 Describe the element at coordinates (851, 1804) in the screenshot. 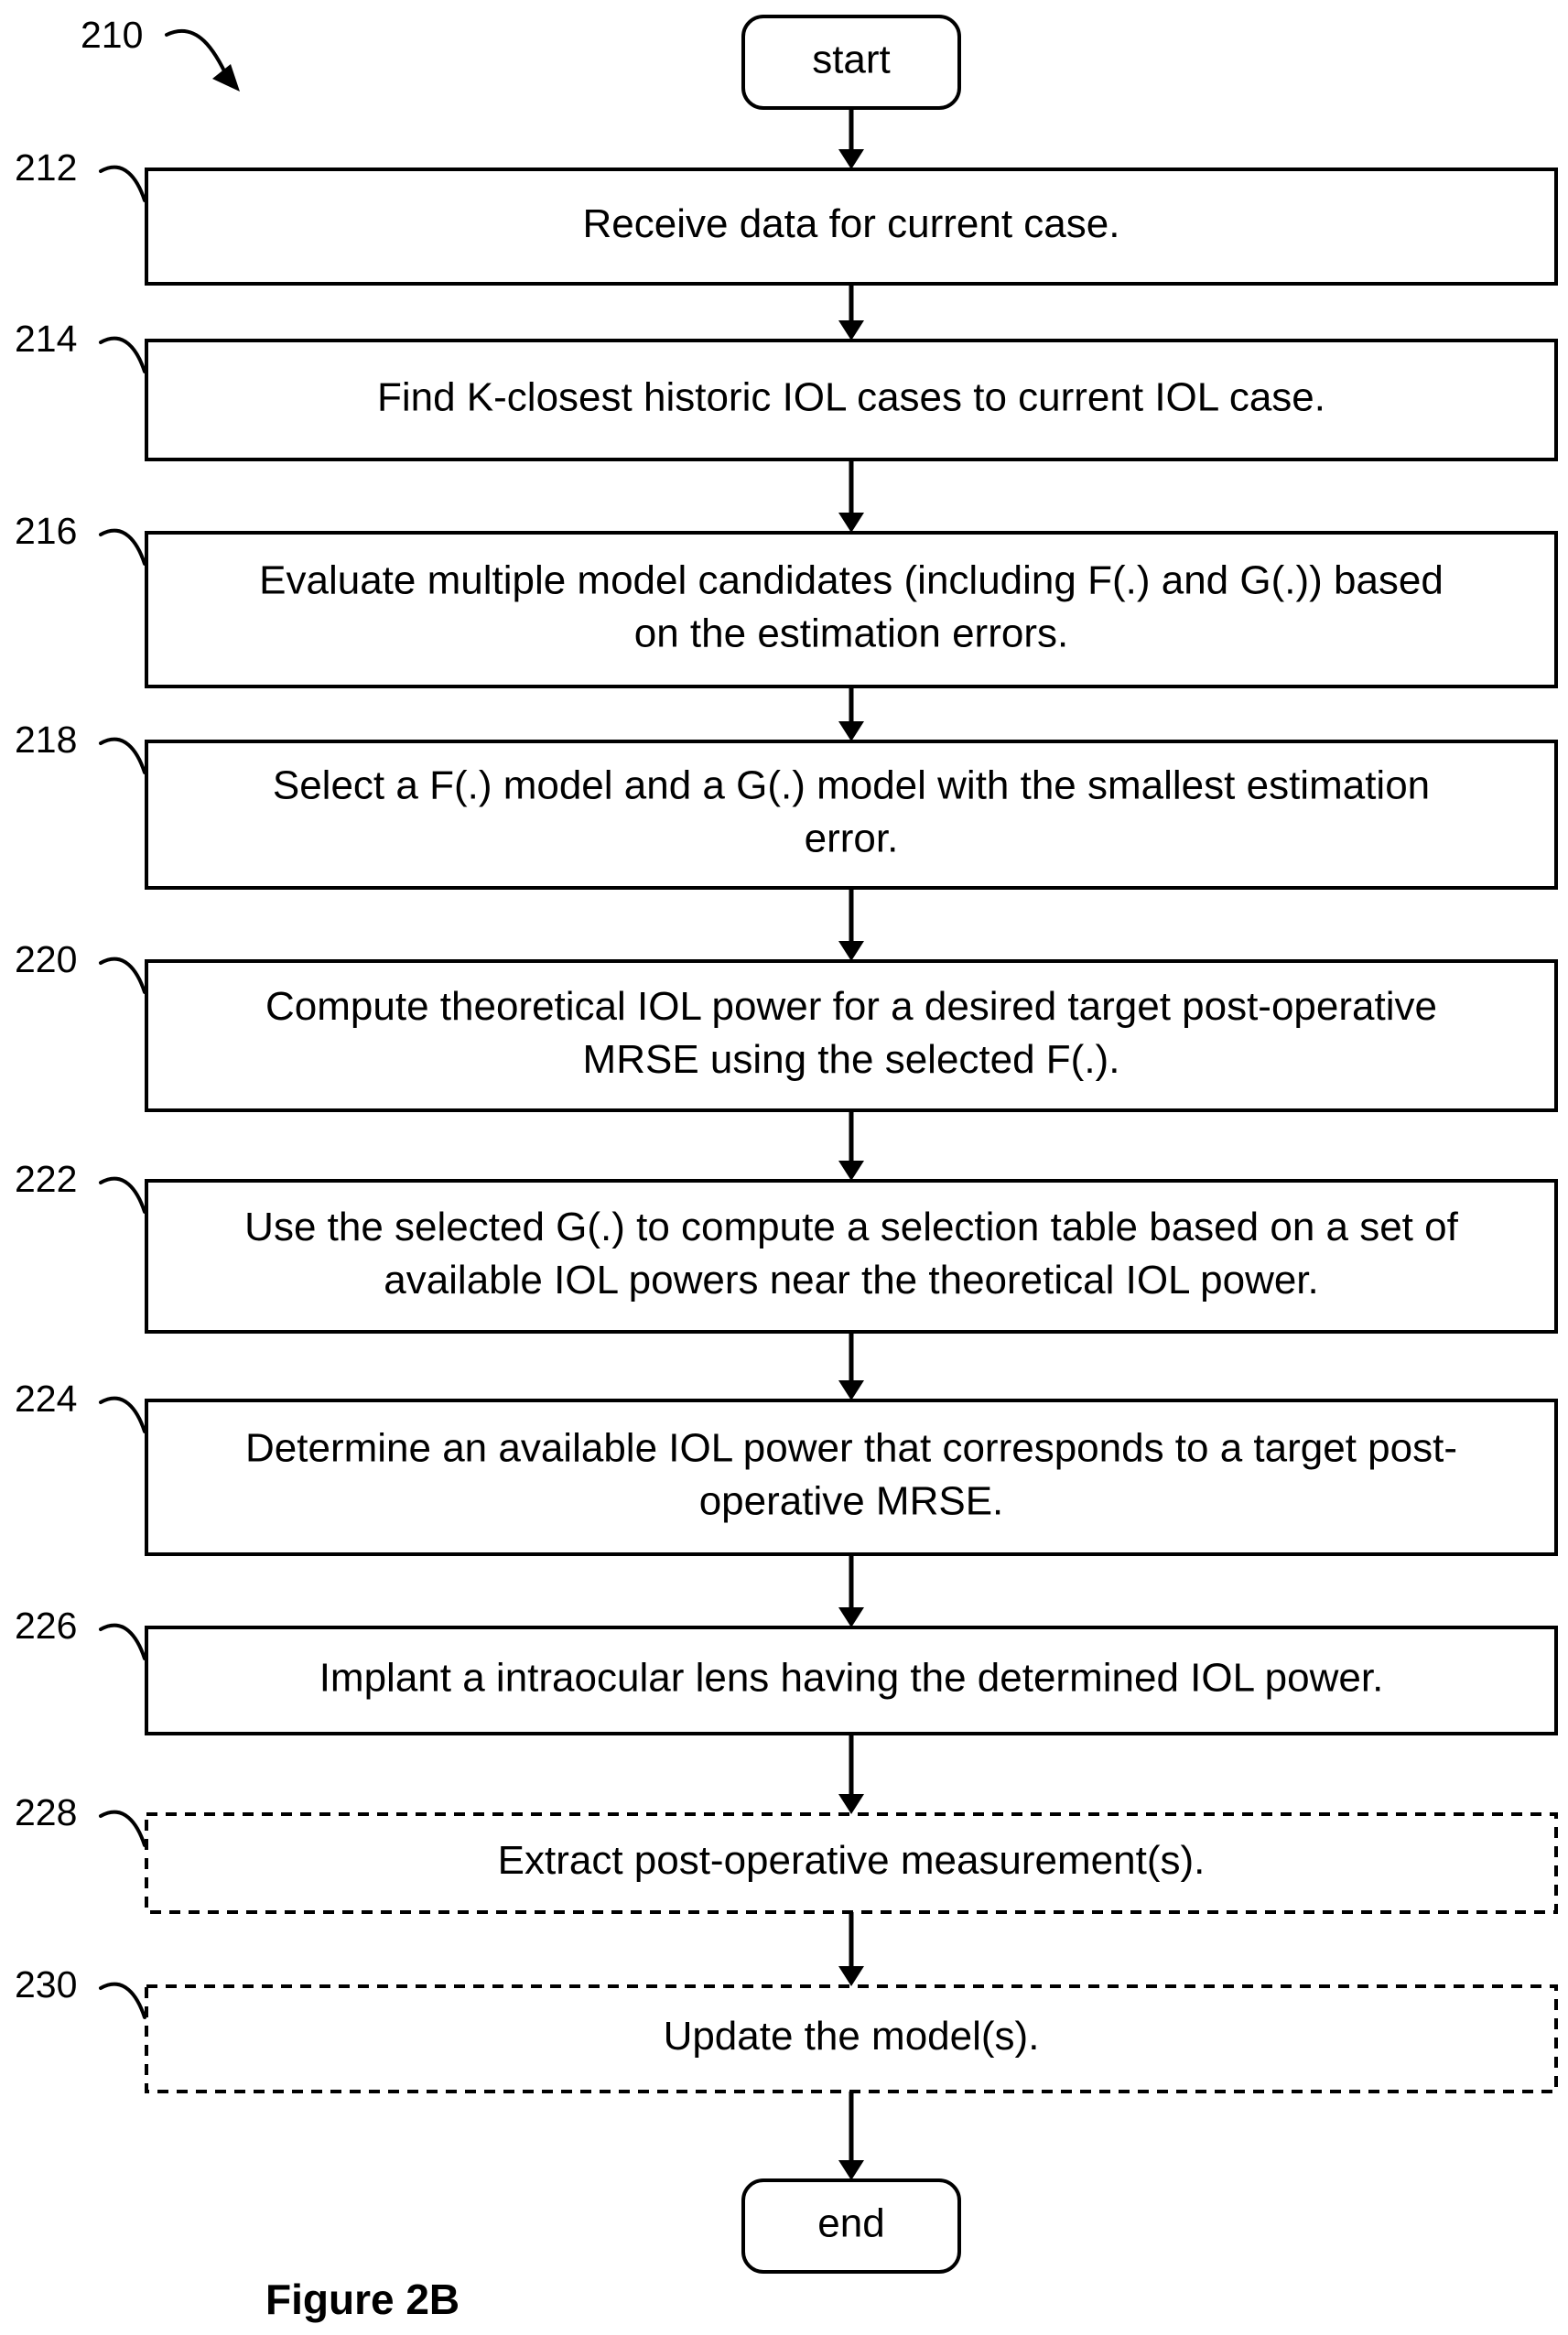

I see `connector-226-arrowhead` at that location.